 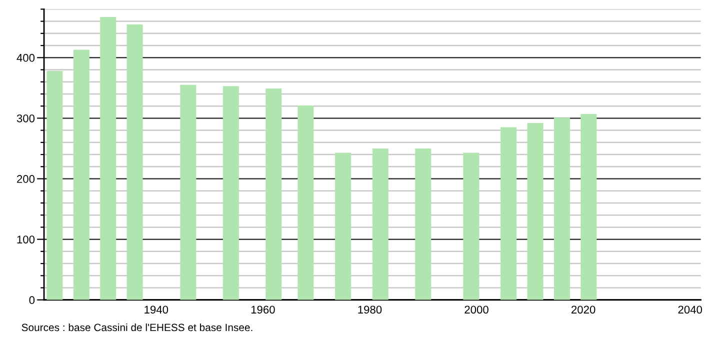 What do you see at coordinates (26, 179) in the screenshot?
I see `y-tick-label: 200` at bounding box center [26, 179].